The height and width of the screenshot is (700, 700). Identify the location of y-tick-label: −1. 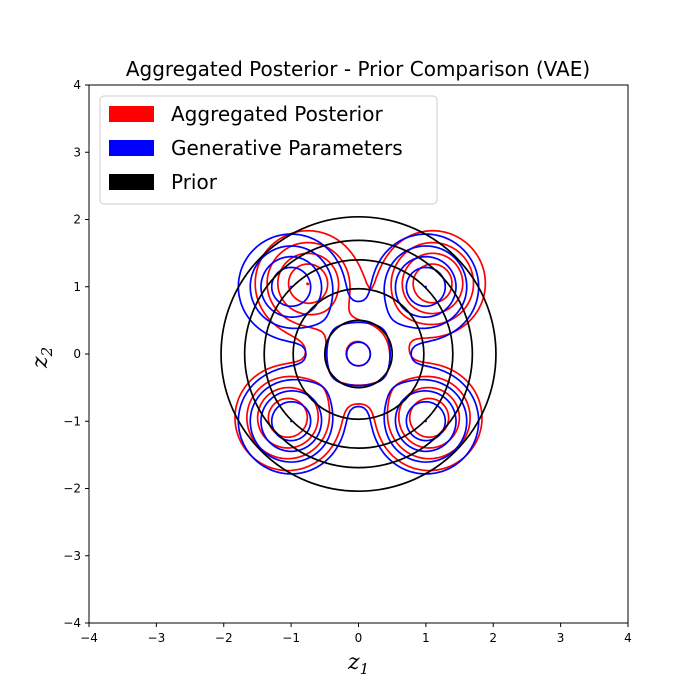
(72, 421).